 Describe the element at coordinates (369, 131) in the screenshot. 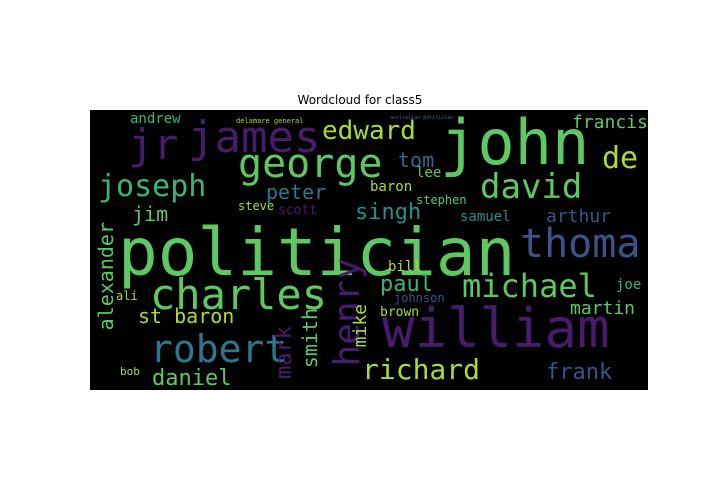

I see `word-edward: edward` at that location.